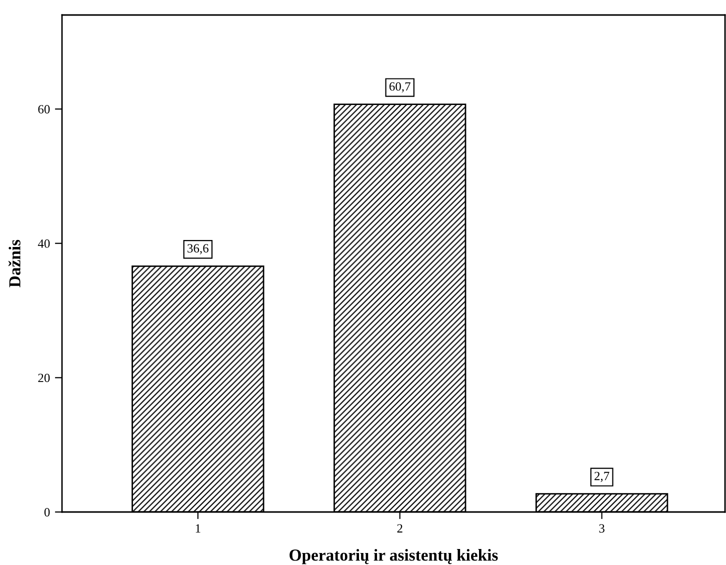 The image size is (726, 565). Describe the element at coordinates (14, 264) in the screenshot. I see `y-axis-title: Dažnis` at that location.